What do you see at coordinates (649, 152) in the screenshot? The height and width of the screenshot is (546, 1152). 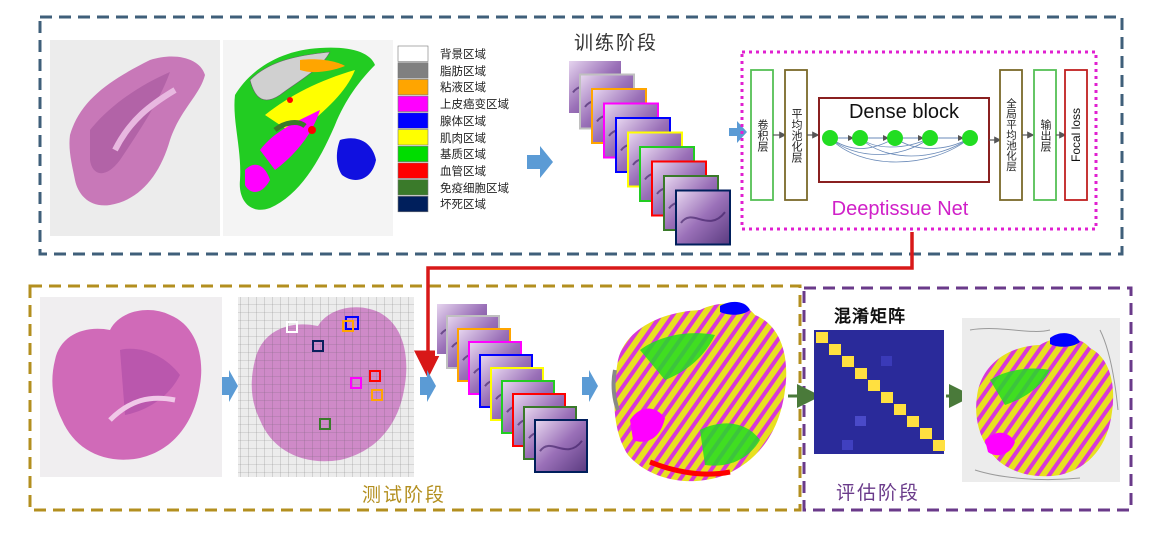 I see `training-patch-stack` at bounding box center [649, 152].